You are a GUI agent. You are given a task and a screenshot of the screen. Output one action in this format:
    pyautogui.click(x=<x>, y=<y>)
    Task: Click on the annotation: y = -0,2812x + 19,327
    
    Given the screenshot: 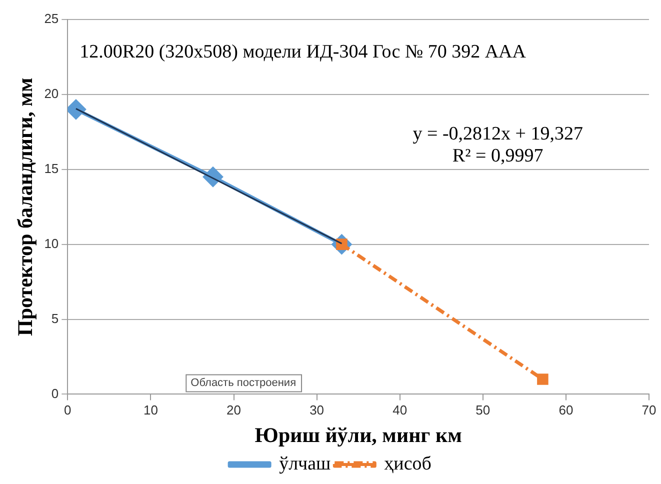 What is the action you would take?
    pyautogui.click(x=497, y=133)
    